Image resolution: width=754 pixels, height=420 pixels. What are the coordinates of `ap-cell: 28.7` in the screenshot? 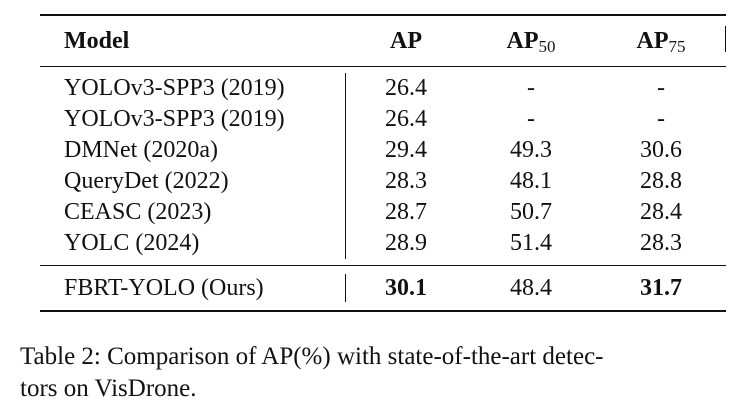 It's located at (406, 211).